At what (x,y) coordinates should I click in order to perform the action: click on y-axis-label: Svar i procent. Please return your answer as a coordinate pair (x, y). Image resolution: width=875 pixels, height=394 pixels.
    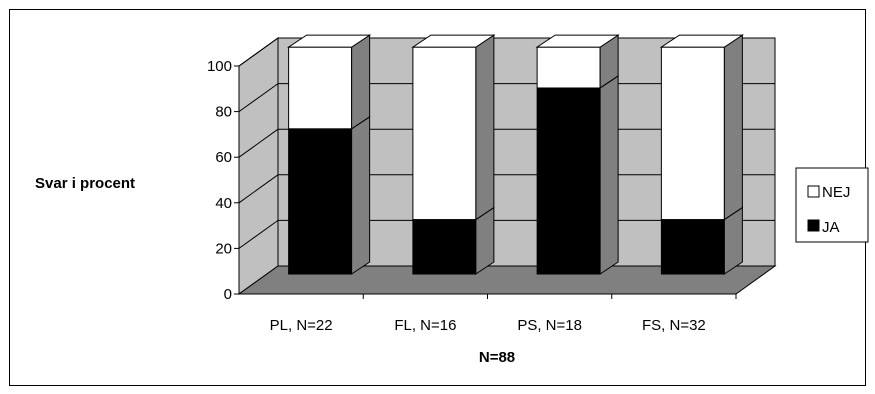
    Looking at the image, I should click on (85, 183).